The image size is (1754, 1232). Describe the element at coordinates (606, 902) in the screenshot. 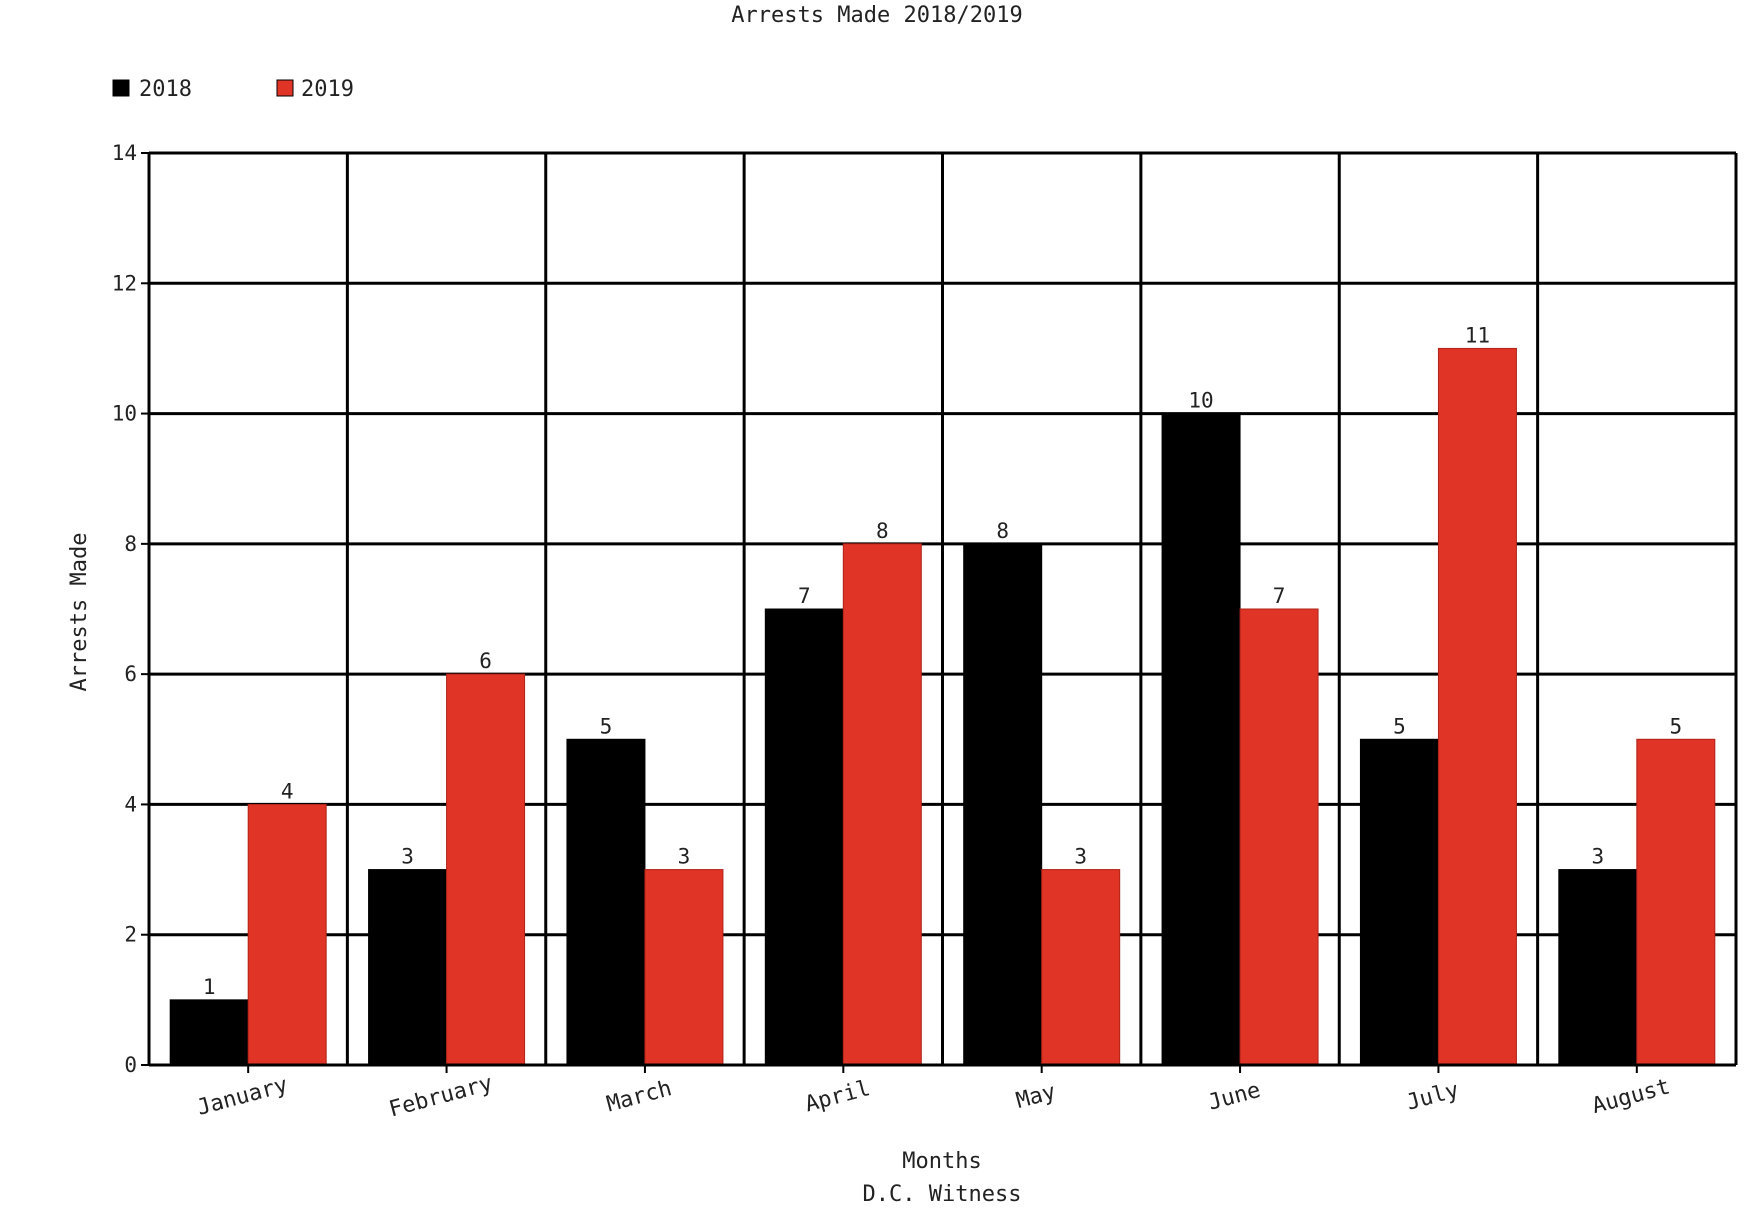

I see `bar-2018-march` at that location.